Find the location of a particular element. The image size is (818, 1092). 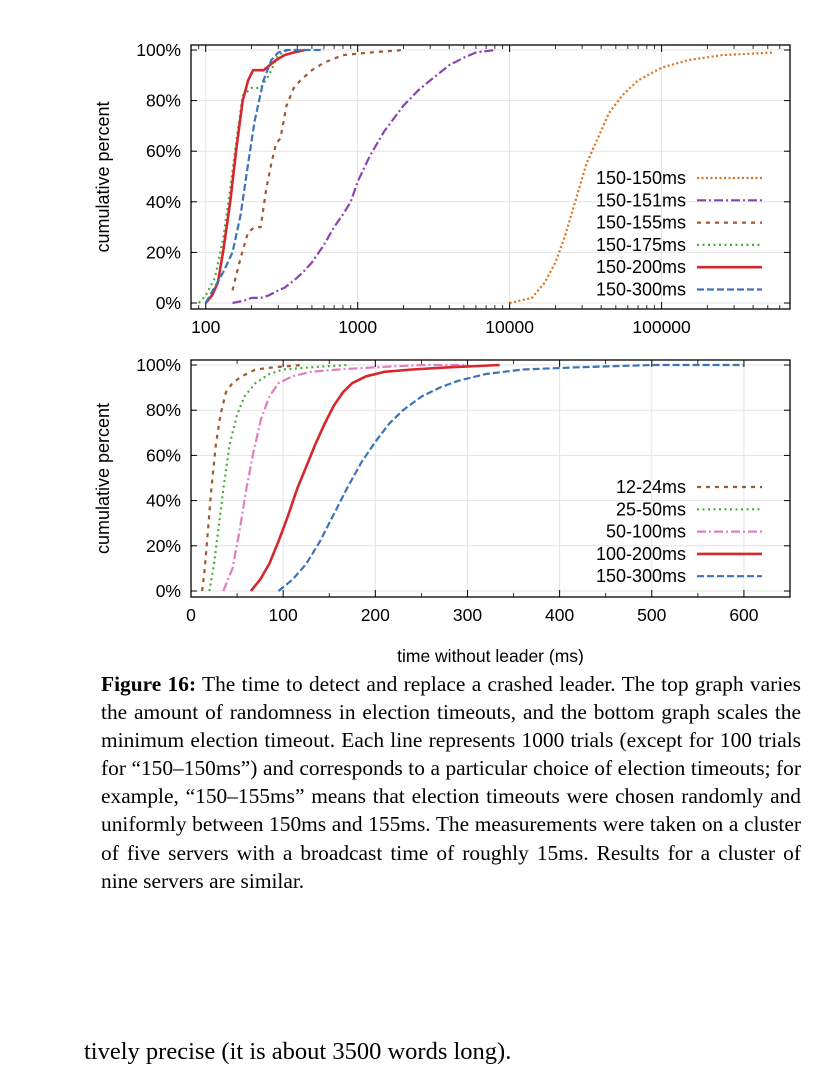

x-tick-label: 300 is located at coordinates (467, 615).